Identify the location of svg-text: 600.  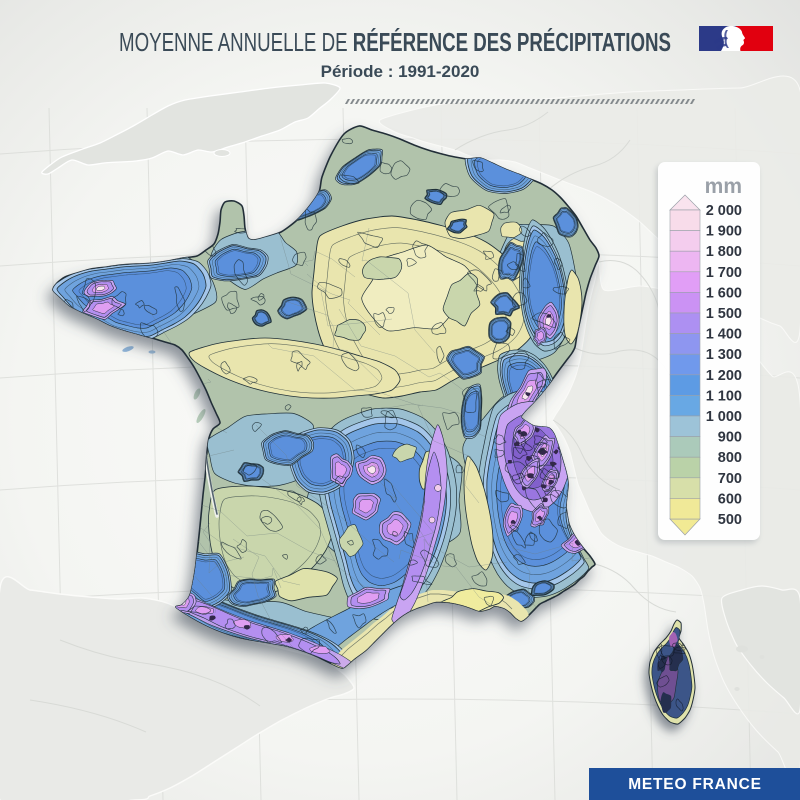
(730, 499).